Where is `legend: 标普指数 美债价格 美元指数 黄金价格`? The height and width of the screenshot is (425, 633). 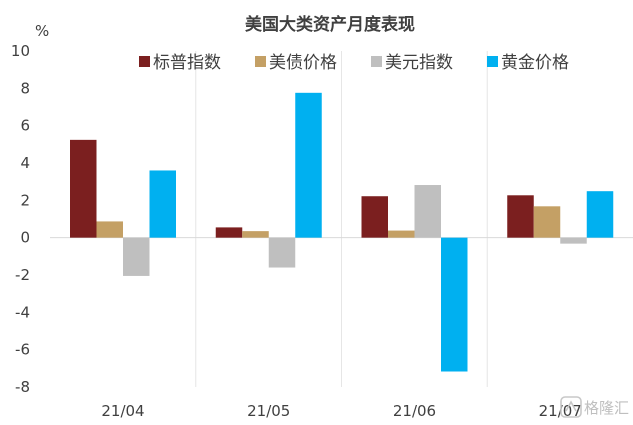 legend: 标普指数 美债价格 美元指数 黄金价格 is located at coordinates (354, 63).